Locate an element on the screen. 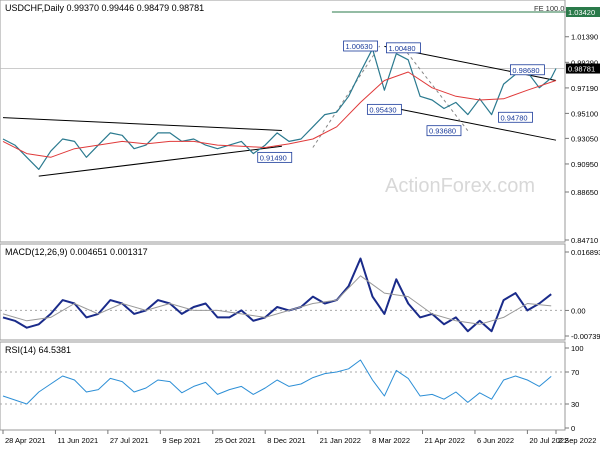 This screenshot has width=600, height=455. rsi-grid is located at coordinates (282, 388).